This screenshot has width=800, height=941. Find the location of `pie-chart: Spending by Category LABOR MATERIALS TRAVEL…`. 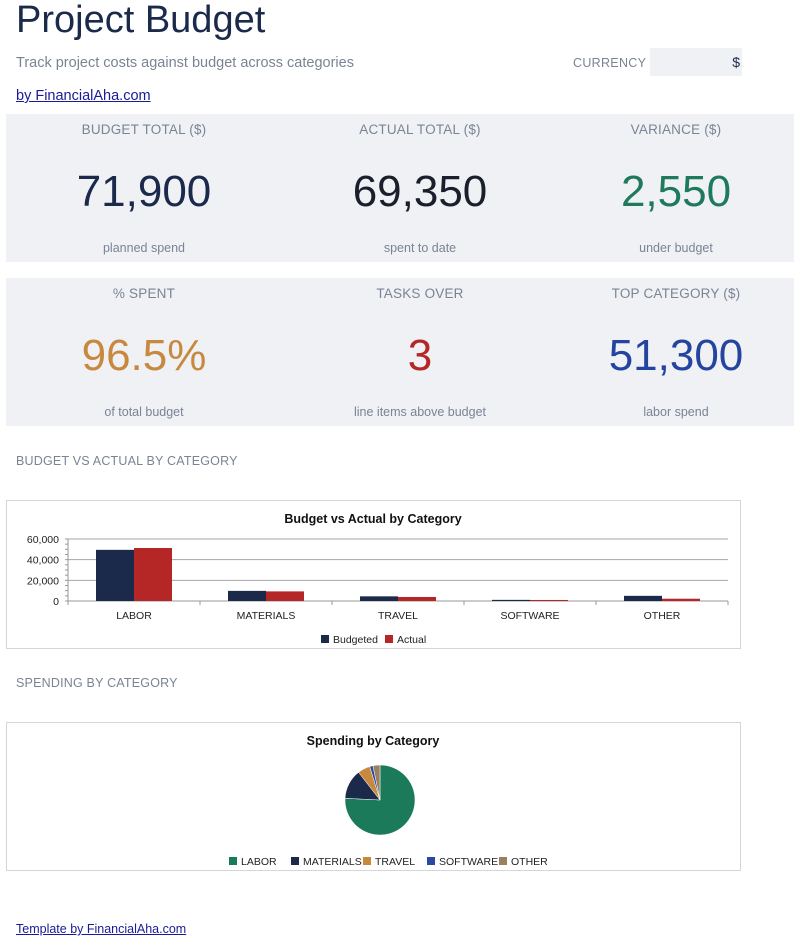

pie-chart: Spending by Category LABOR MATERIALS TRAVEL… is located at coordinates (388, 801).